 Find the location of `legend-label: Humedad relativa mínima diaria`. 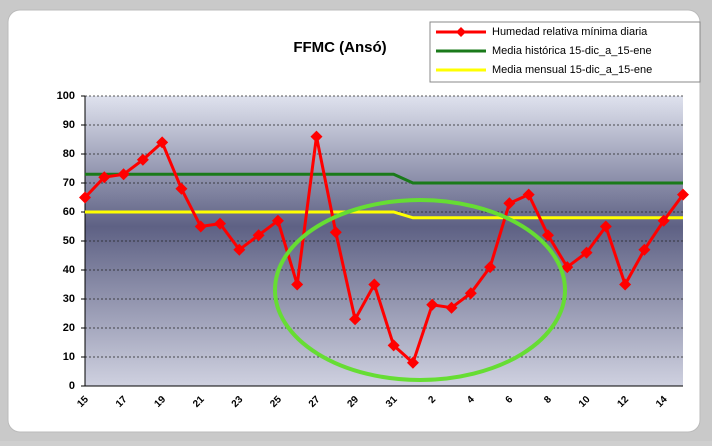

legend-label: Humedad relativa mínima diaria is located at coordinates (570, 32).